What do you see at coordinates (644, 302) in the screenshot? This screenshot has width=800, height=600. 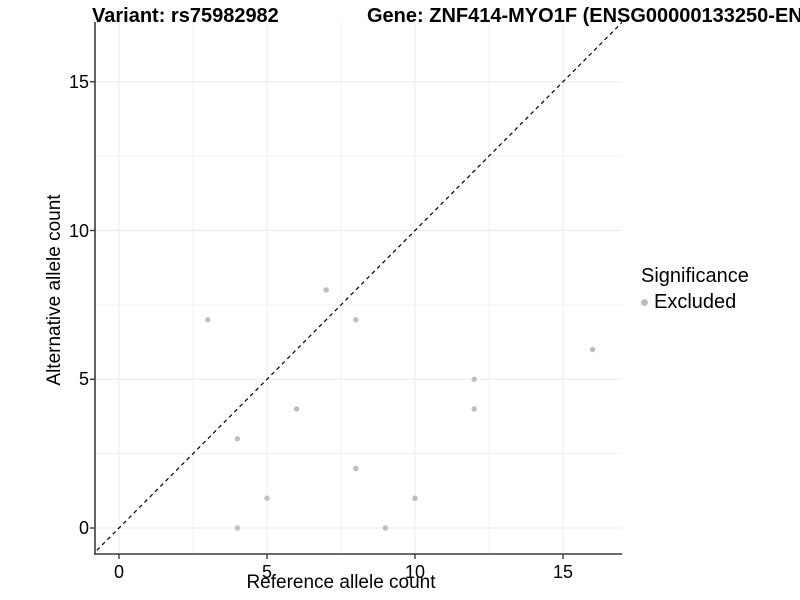 I see `legend-key-dot-icon` at bounding box center [644, 302].